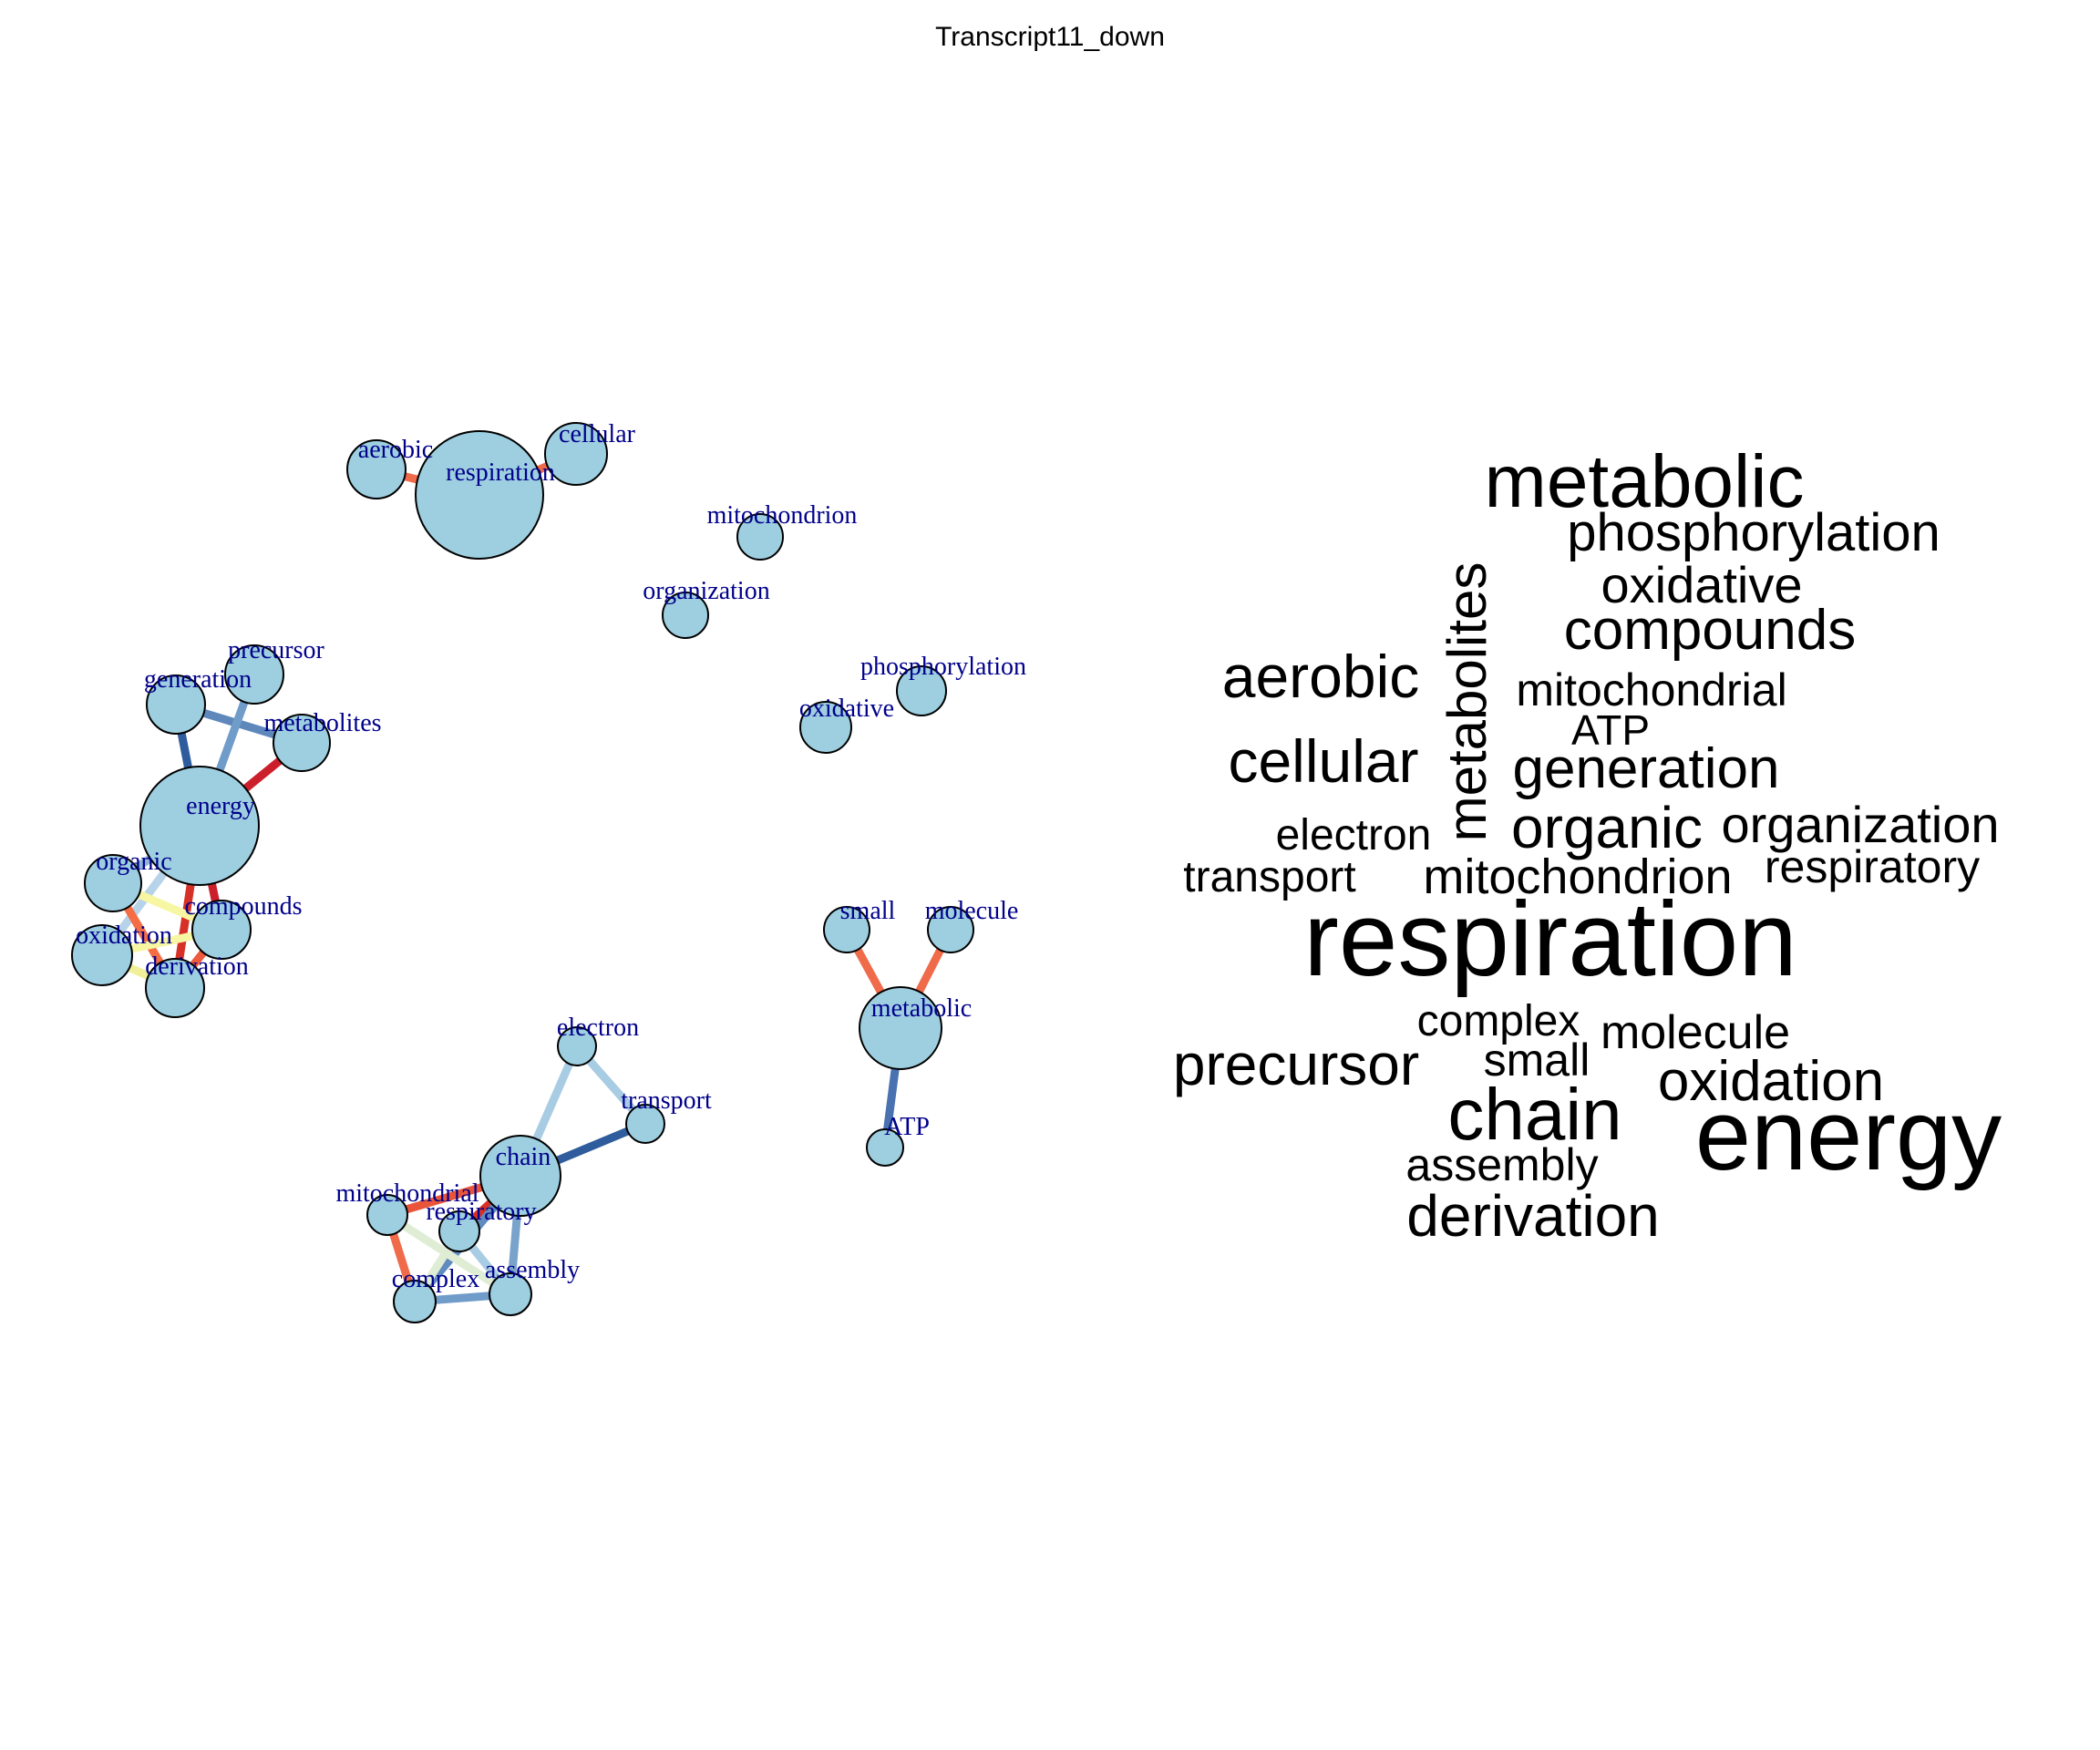 This screenshot has width=2100, height=1750. Describe the element at coordinates (1321, 677) in the screenshot. I see `cloud-word-aerobic: aerobic` at that location.